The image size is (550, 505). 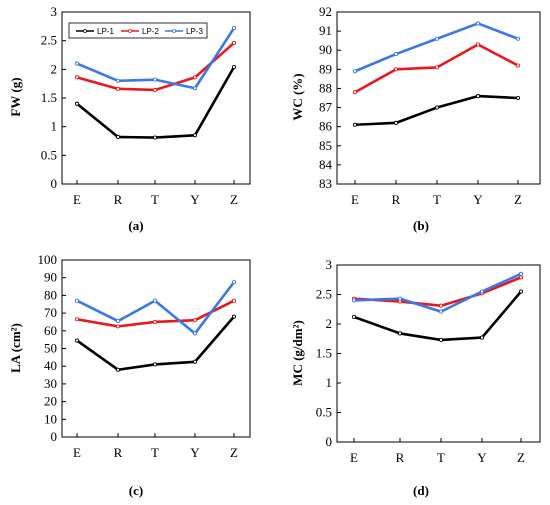 I want to click on x-tick-label: T, so click(x=155, y=199).